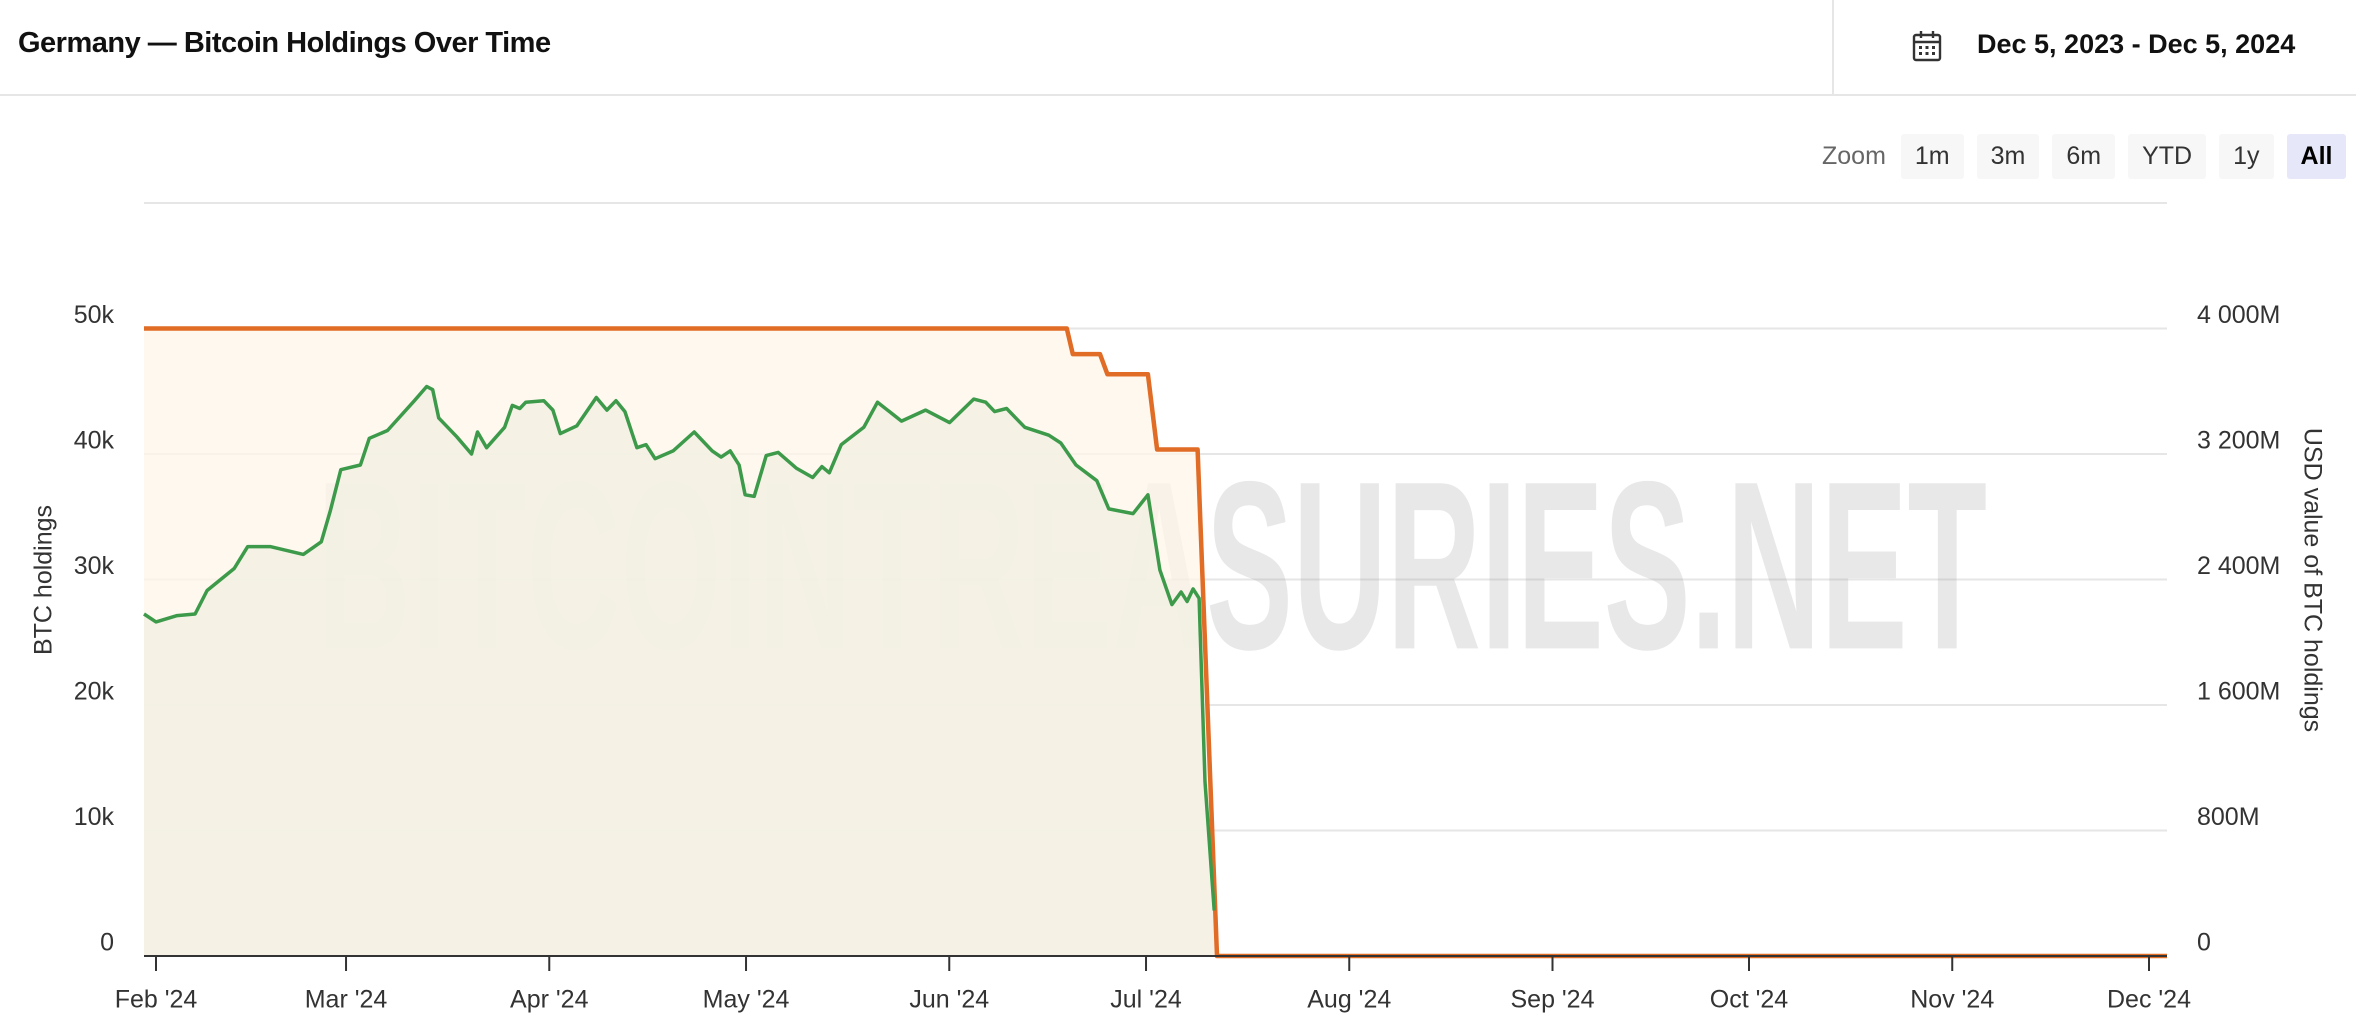 Image resolution: width=2356 pixels, height=1034 pixels. What do you see at coordinates (1927, 46) in the screenshot?
I see `calendar-icon` at bounding box center [1927, 46].